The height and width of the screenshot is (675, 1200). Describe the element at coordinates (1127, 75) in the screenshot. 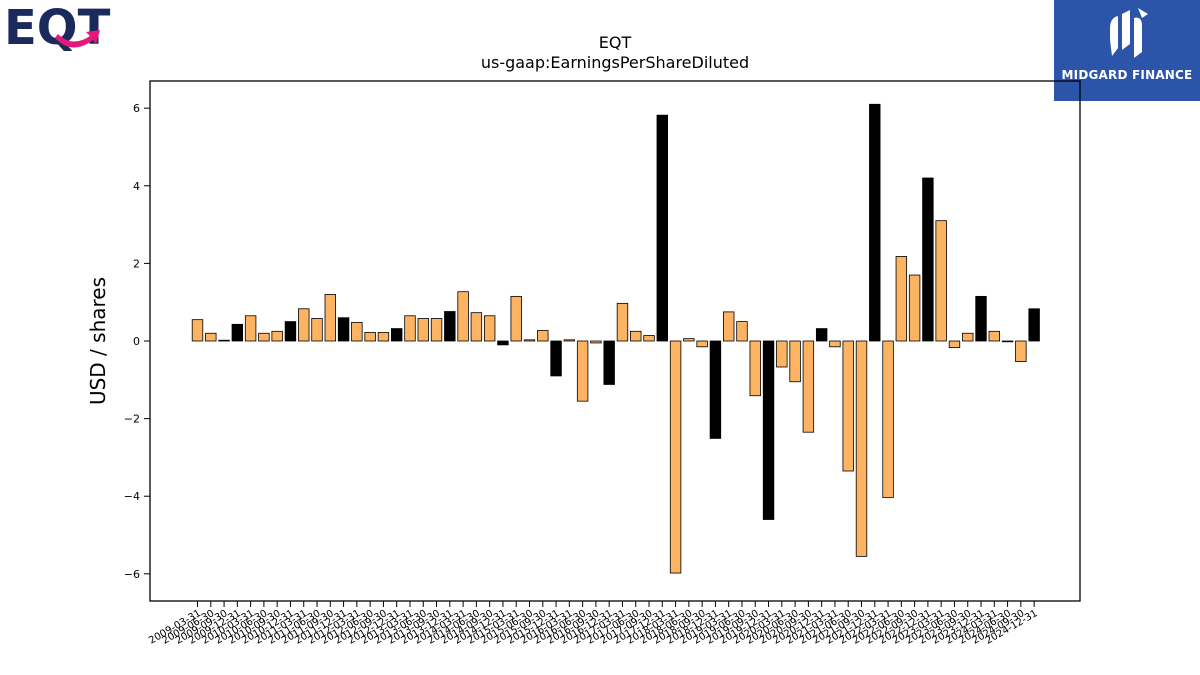

I see `midgard-finance-text: MIDGARD FINANCE` at that location.